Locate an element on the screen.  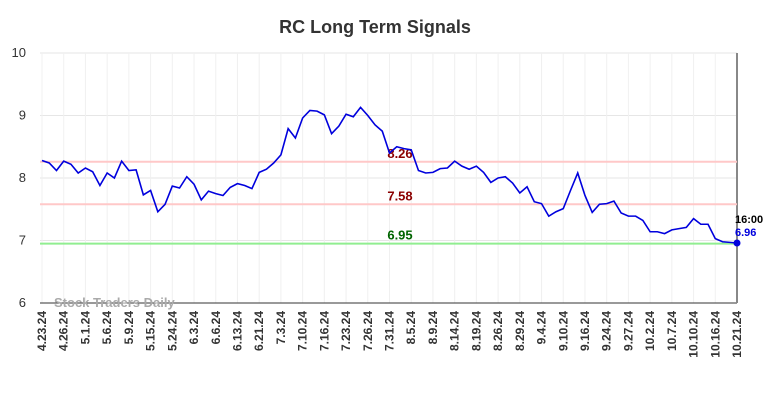
x-tick-label: 5.6.24 is located at coordinates (107, 328).